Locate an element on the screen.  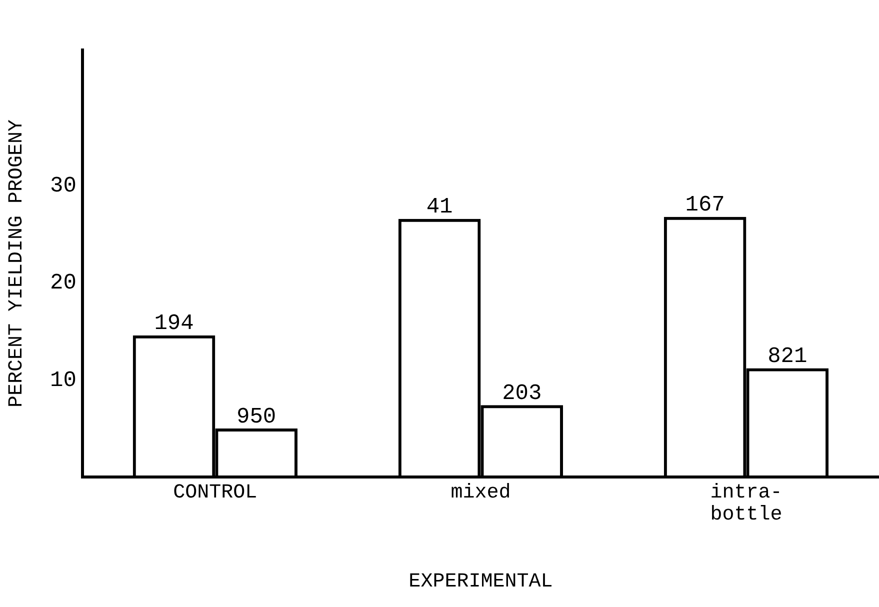
x-tick-label: mixed is located at coordinates (480, 492).